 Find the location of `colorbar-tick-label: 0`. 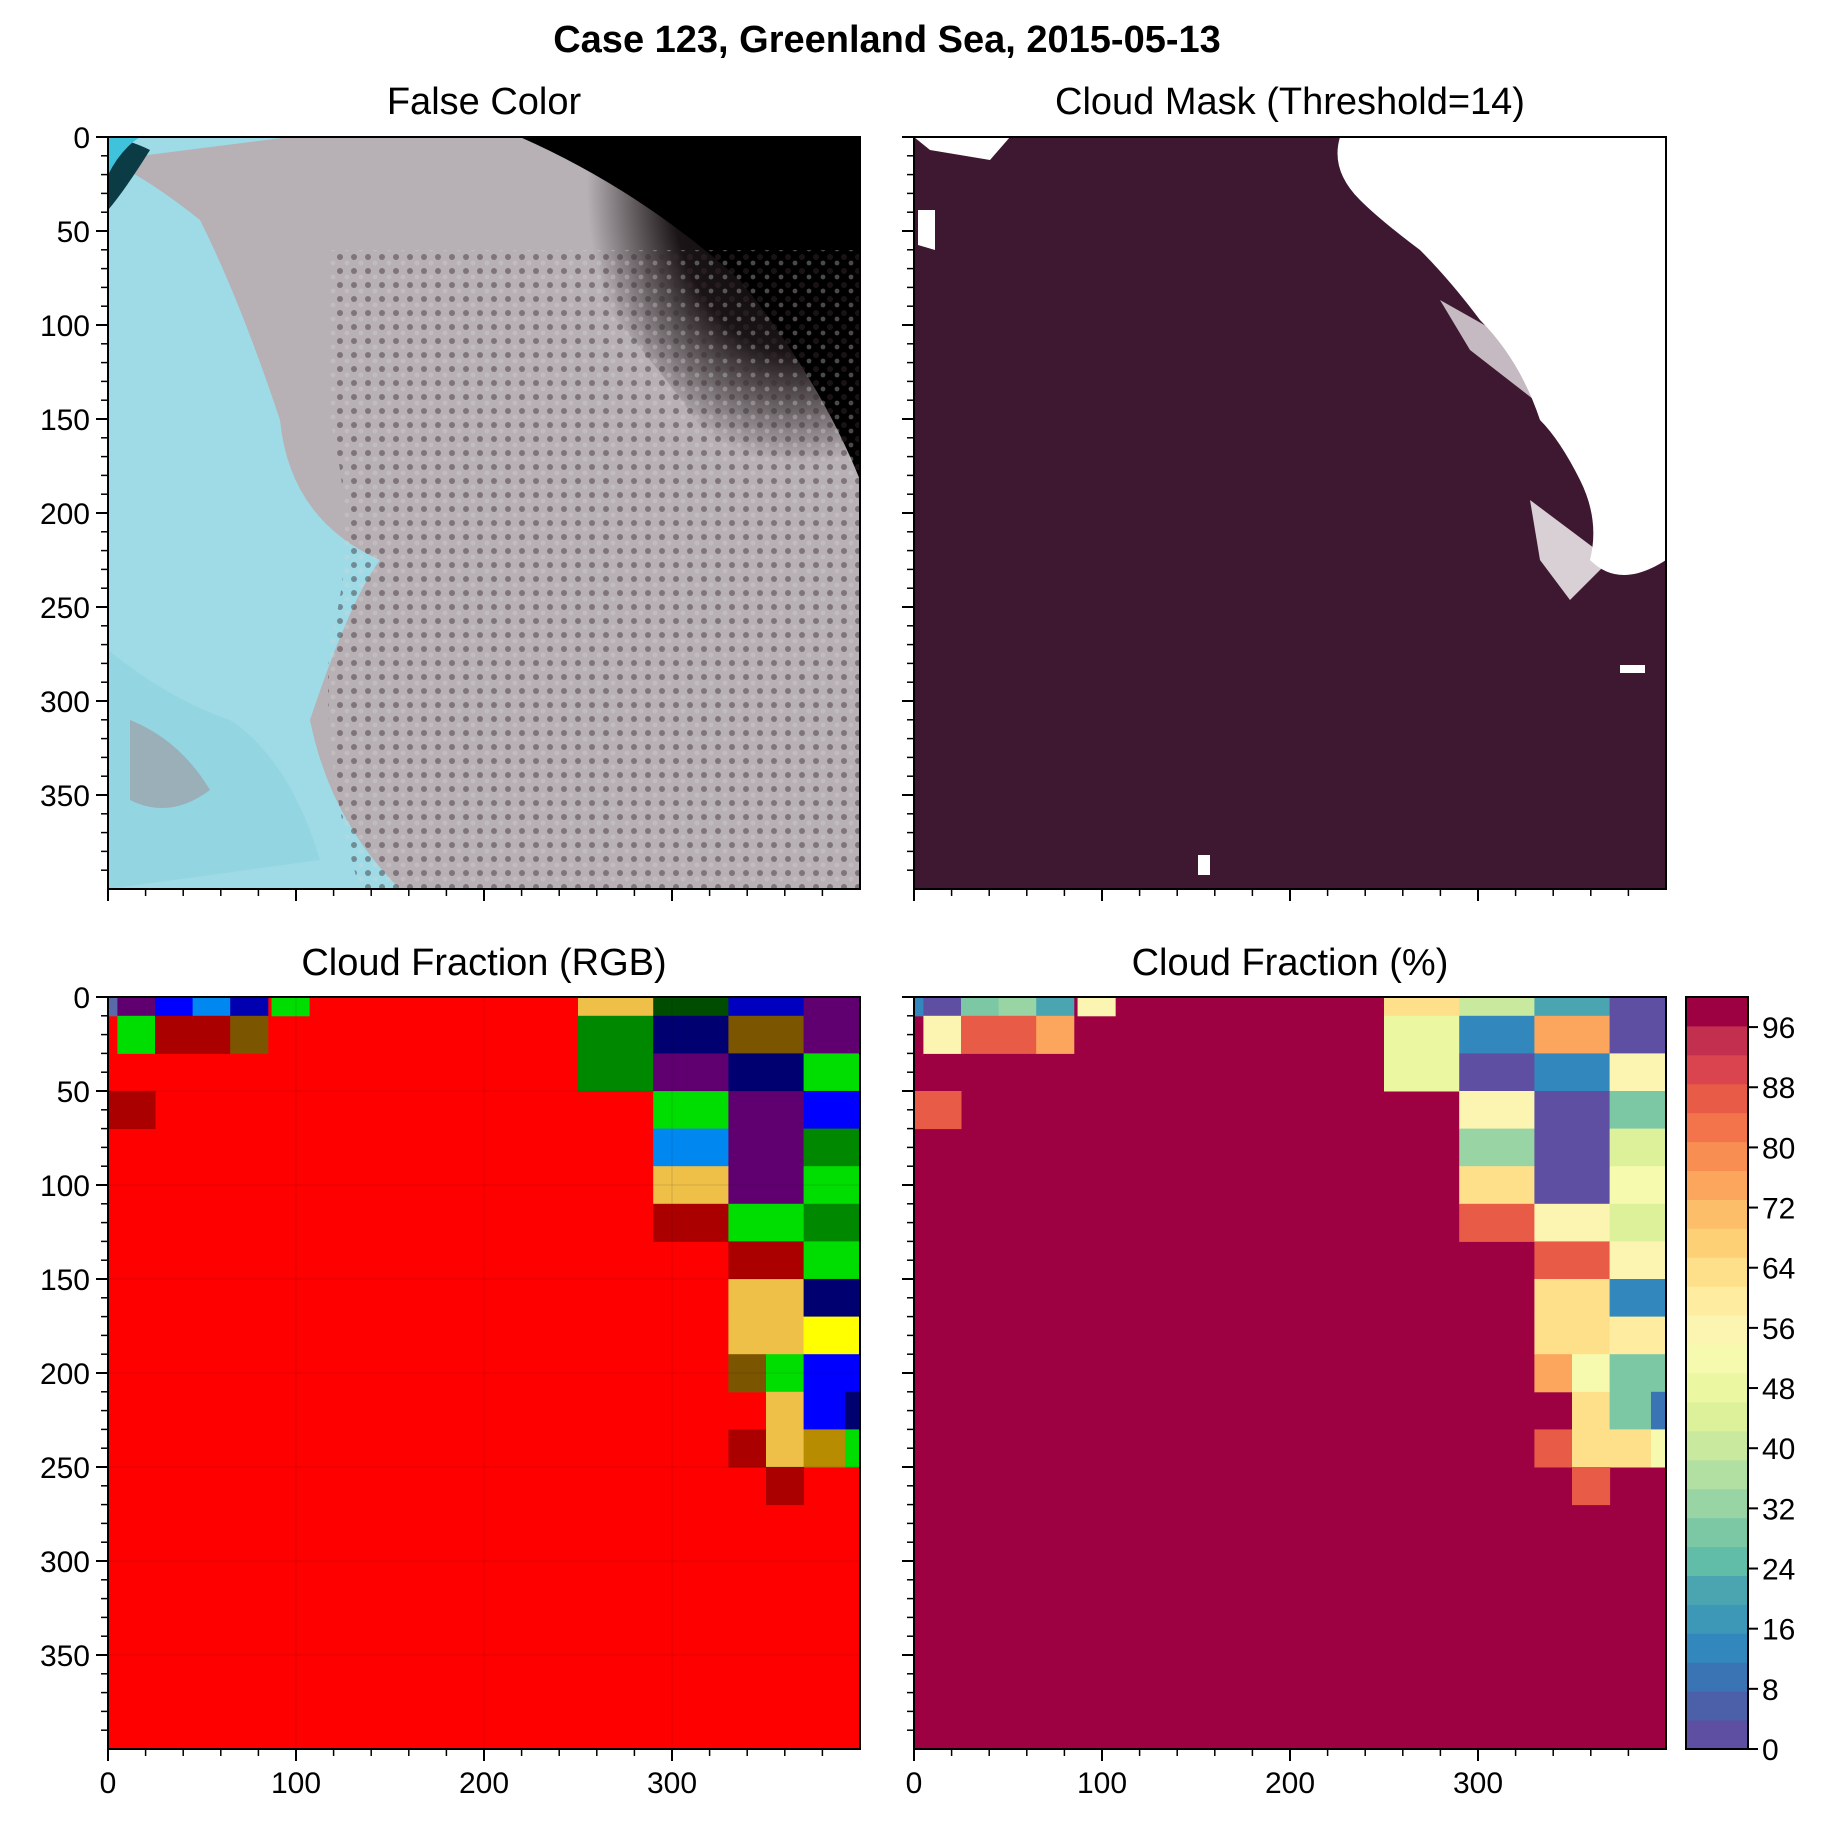

colorbar-tick-label: 0 is located at coordinates (1770, 1750).